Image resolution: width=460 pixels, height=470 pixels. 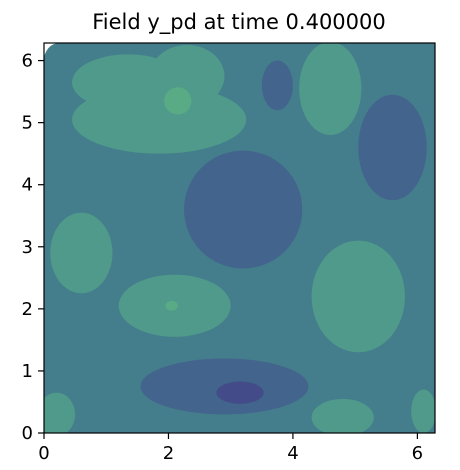 I want to click on y-tick-label: 4, so click(x=27, y=185).